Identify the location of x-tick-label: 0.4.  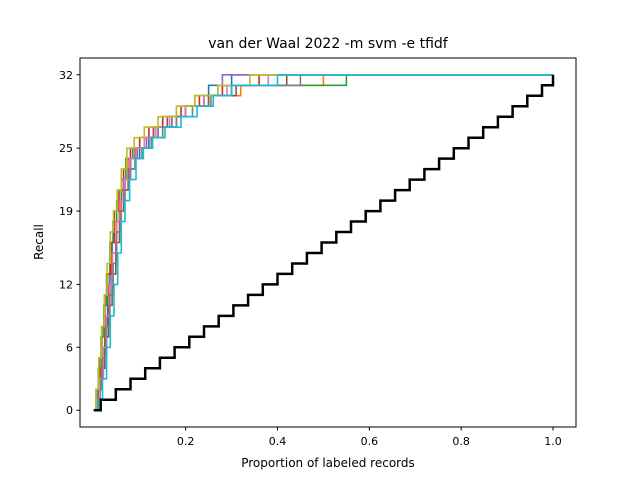
(278, 441).